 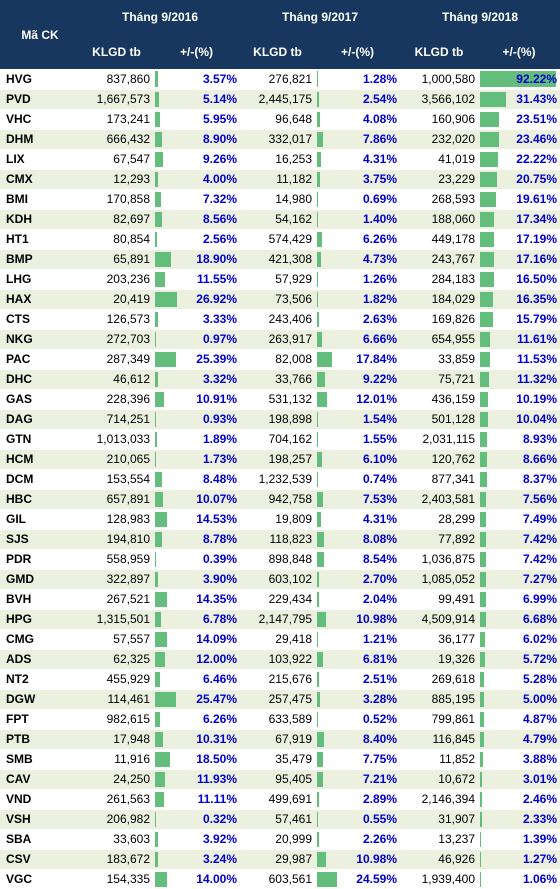 I want to click on table-row: PTB 17,948 10.31% 67,919 8.40% 116,845 4.79%, so click(x=280, y=739).